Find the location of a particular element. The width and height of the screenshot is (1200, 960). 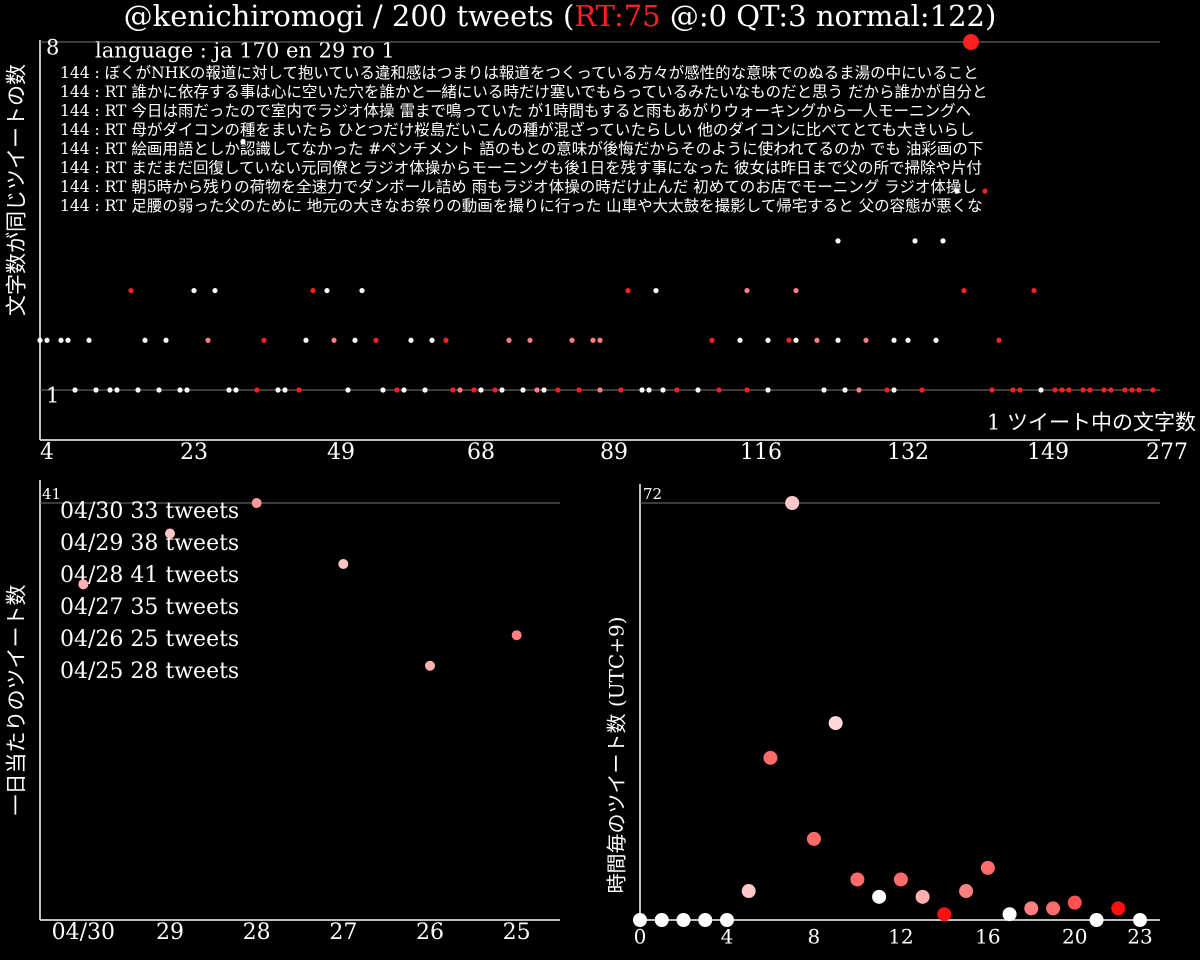

annotation: 04/30 33 tweets is located at coordinates (149, 511).